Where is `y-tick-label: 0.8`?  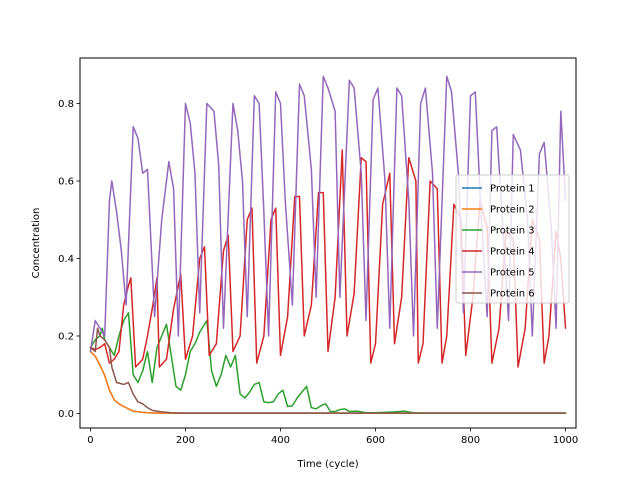 y-tick-label: 0.8 is located at coordinates (66, 104).